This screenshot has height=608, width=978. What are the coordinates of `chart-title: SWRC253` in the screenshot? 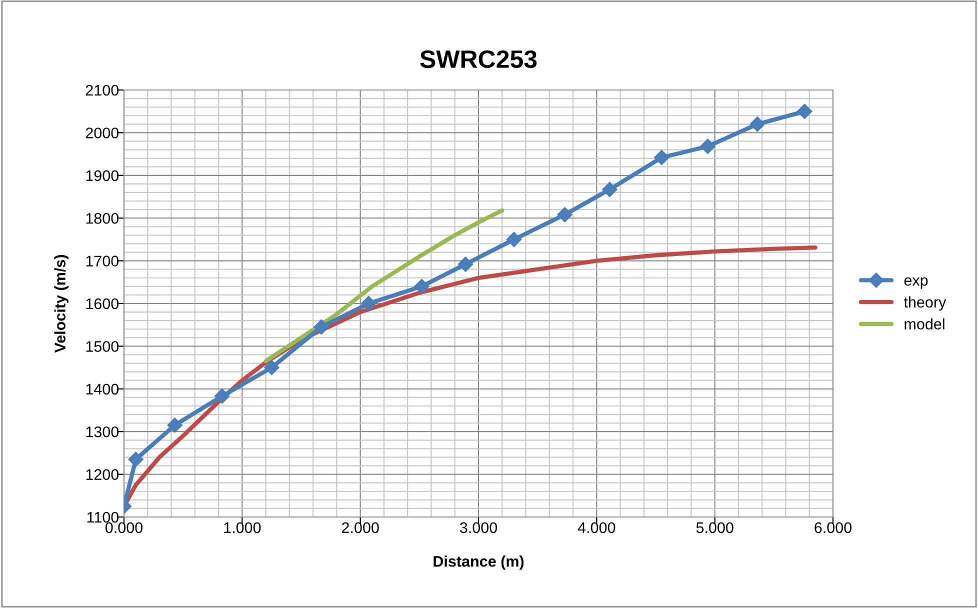 It's located at (478, 59).